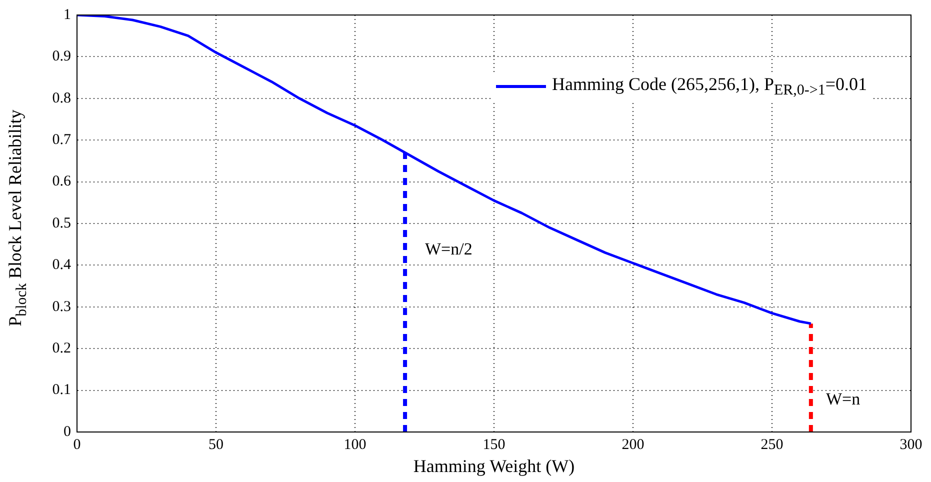 This screenshot has height=482, width=931. Describe the element at coordinates (67, 14) in the screenshot. I see `y-tick-label: 1` at that location.